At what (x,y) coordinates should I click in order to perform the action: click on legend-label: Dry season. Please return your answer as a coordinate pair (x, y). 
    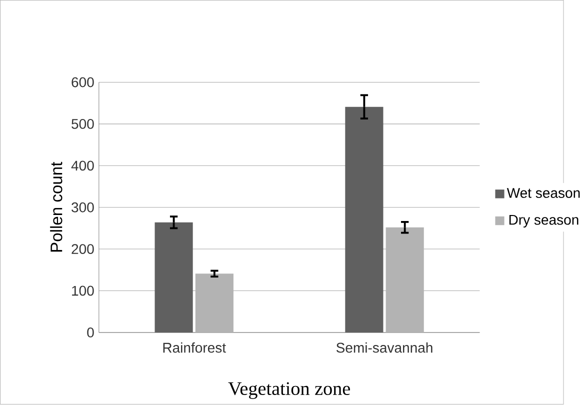
    Looking at the image, I should click on (543, 221).